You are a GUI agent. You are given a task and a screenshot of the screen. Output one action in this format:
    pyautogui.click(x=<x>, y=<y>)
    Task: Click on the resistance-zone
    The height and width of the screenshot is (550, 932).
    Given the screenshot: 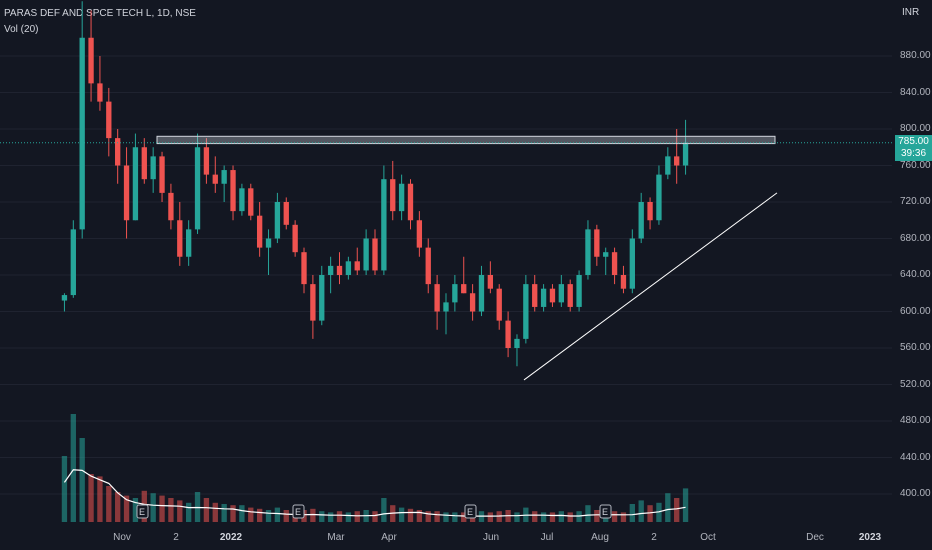 What is the action you would take?
    pyautogui.click(x=466, y=140)
    